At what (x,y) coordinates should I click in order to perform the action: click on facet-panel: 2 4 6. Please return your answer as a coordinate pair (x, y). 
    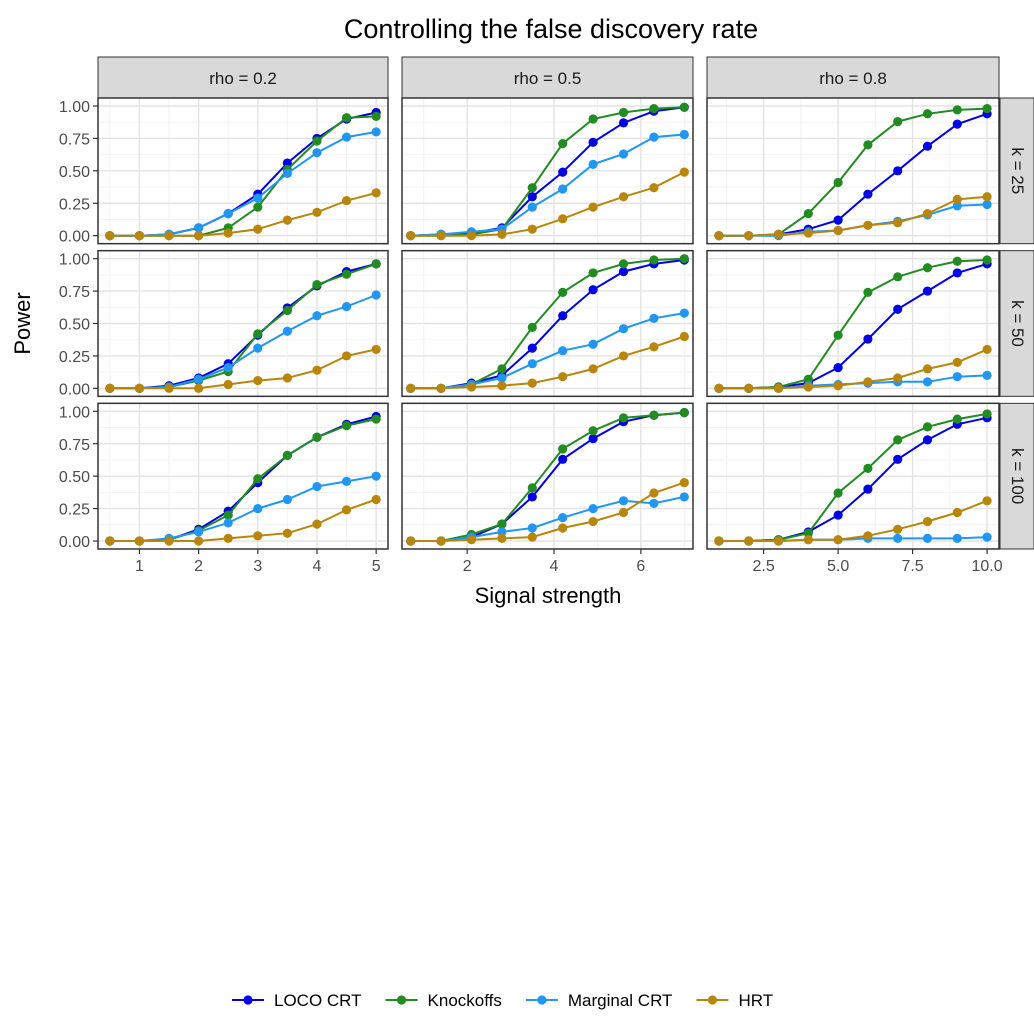
    Looking at the image, I should click on (547, 488).